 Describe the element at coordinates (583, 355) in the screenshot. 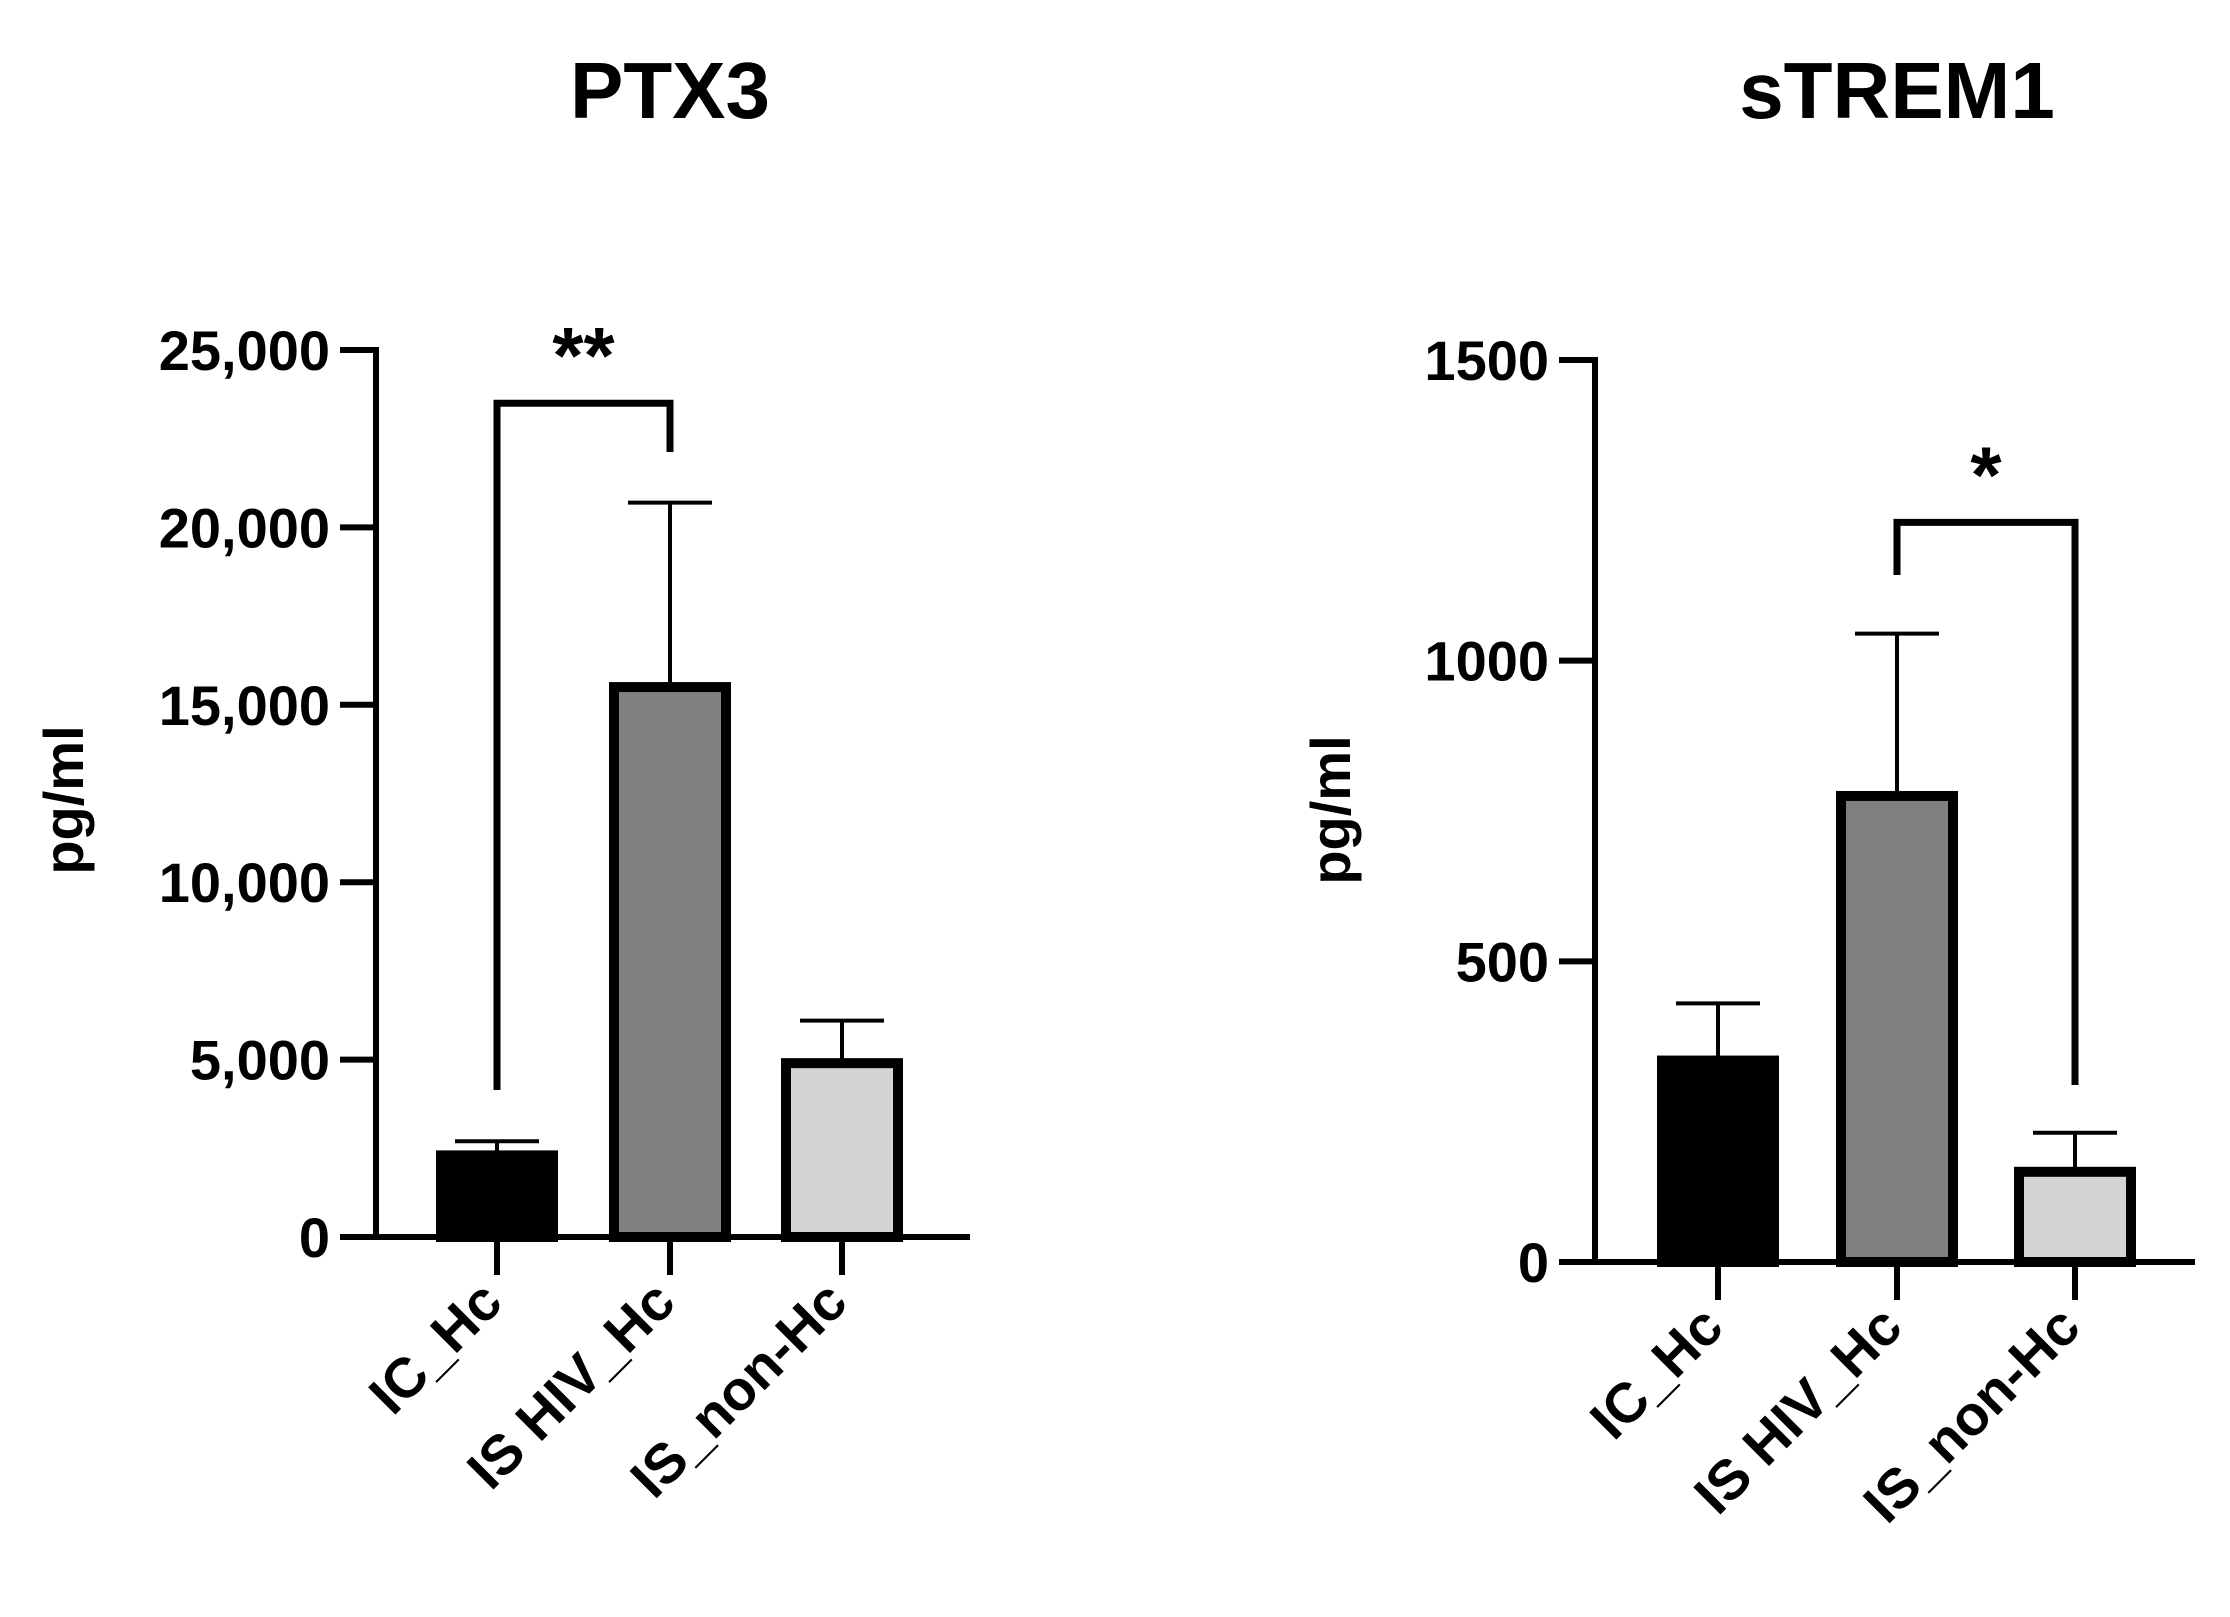

I see `significance-label: **` at that location.